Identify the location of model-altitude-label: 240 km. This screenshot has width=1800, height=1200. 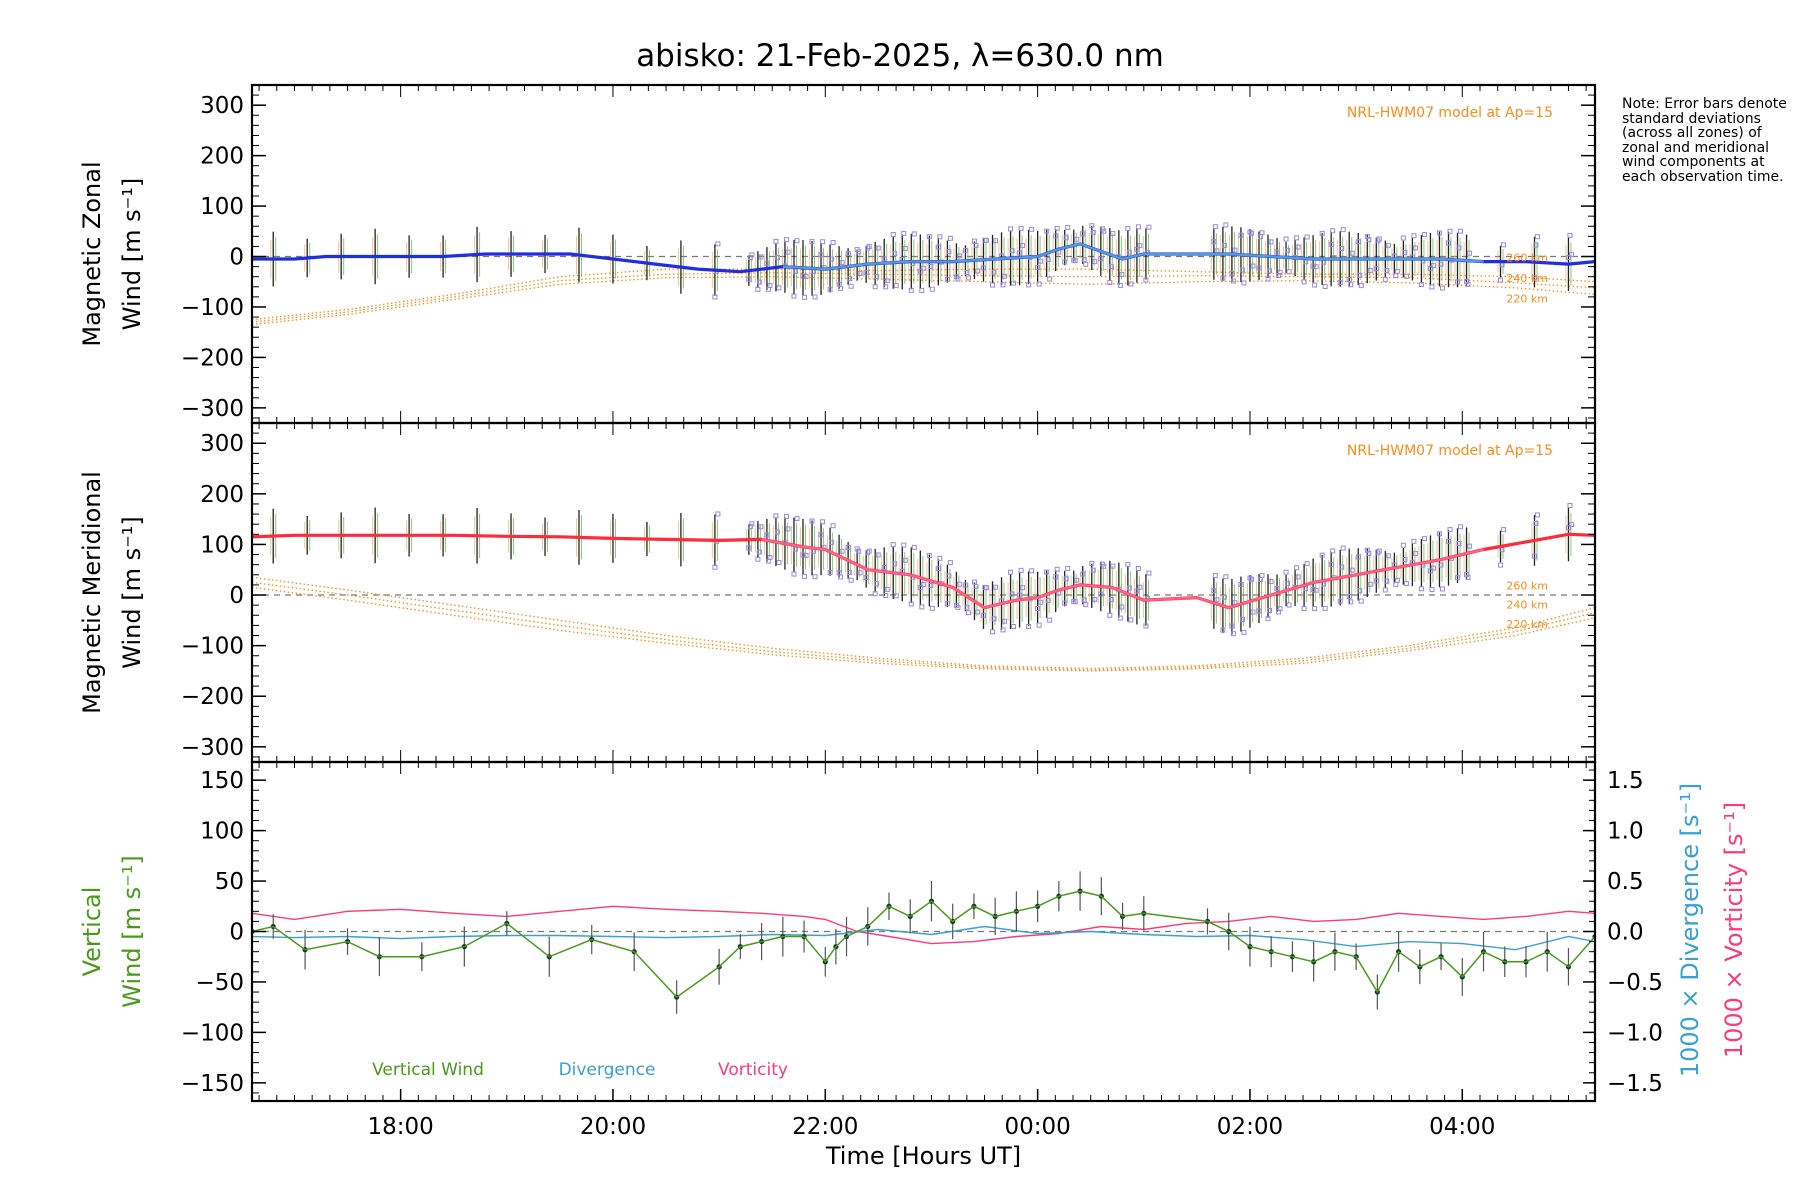
(1527, 605).